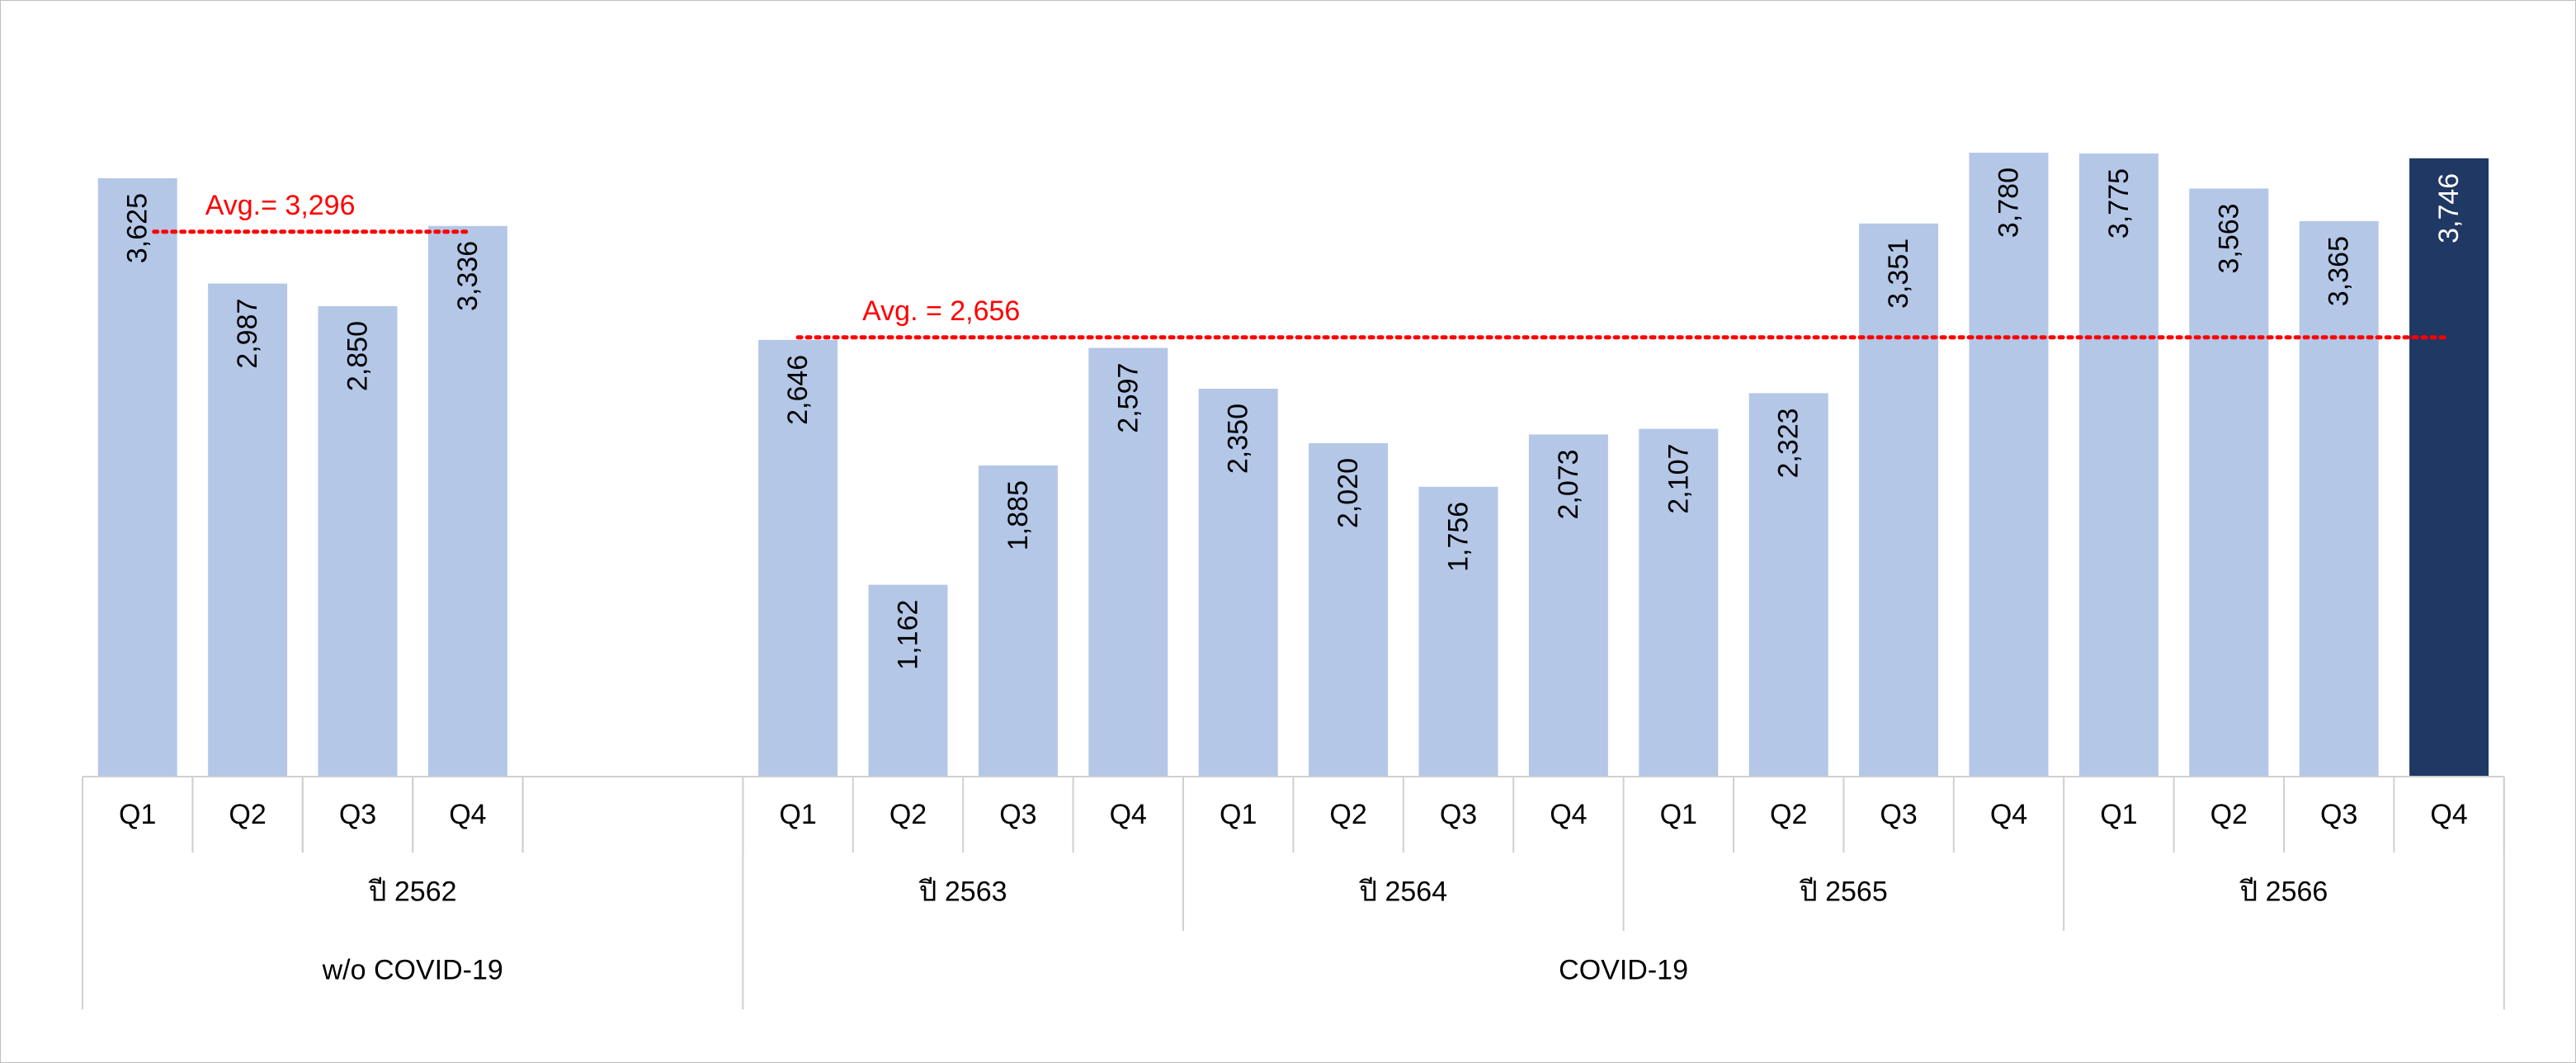 This screenshot has height=1063, width=2576. Describe the element at coordinates (2229, 483) in the screenshot. I see `bar-2566-q2` at that location.